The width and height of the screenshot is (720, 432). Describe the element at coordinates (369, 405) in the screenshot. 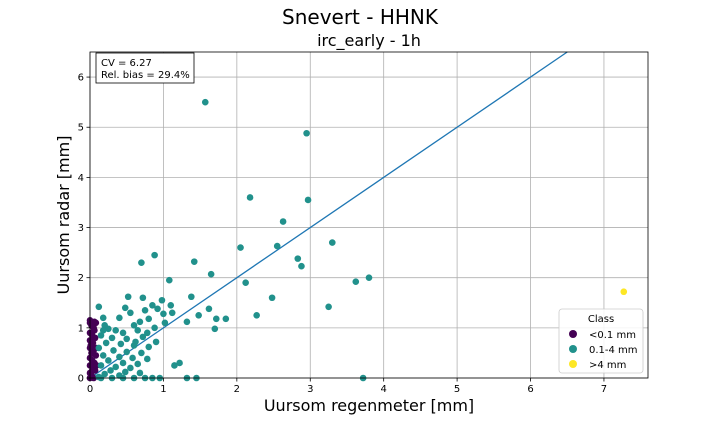

I see `x-axis-label: Uursom regenmeter [mm]` at that location.